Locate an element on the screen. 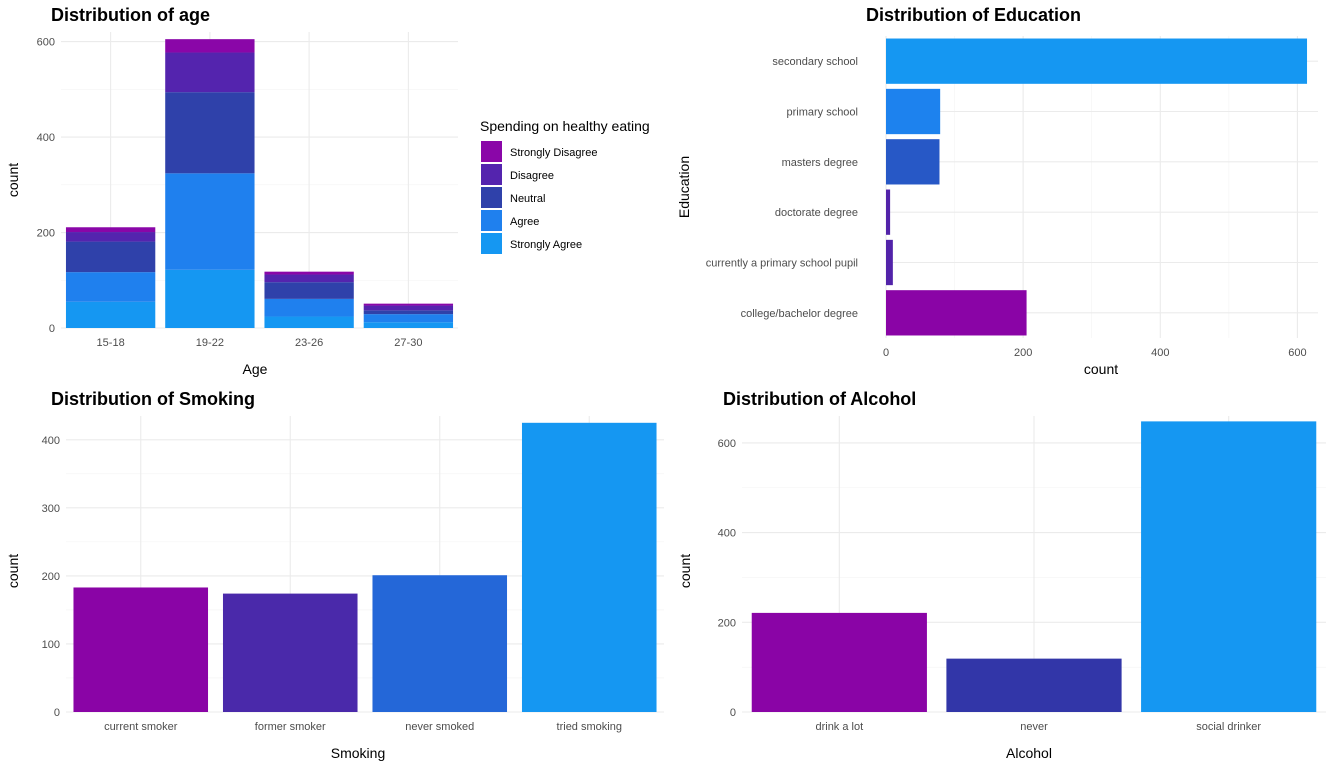 The width and height of the screenshot is (1344, 768). alcohol-title: Distribution of Alcohol is located at coordinates (819, 399).